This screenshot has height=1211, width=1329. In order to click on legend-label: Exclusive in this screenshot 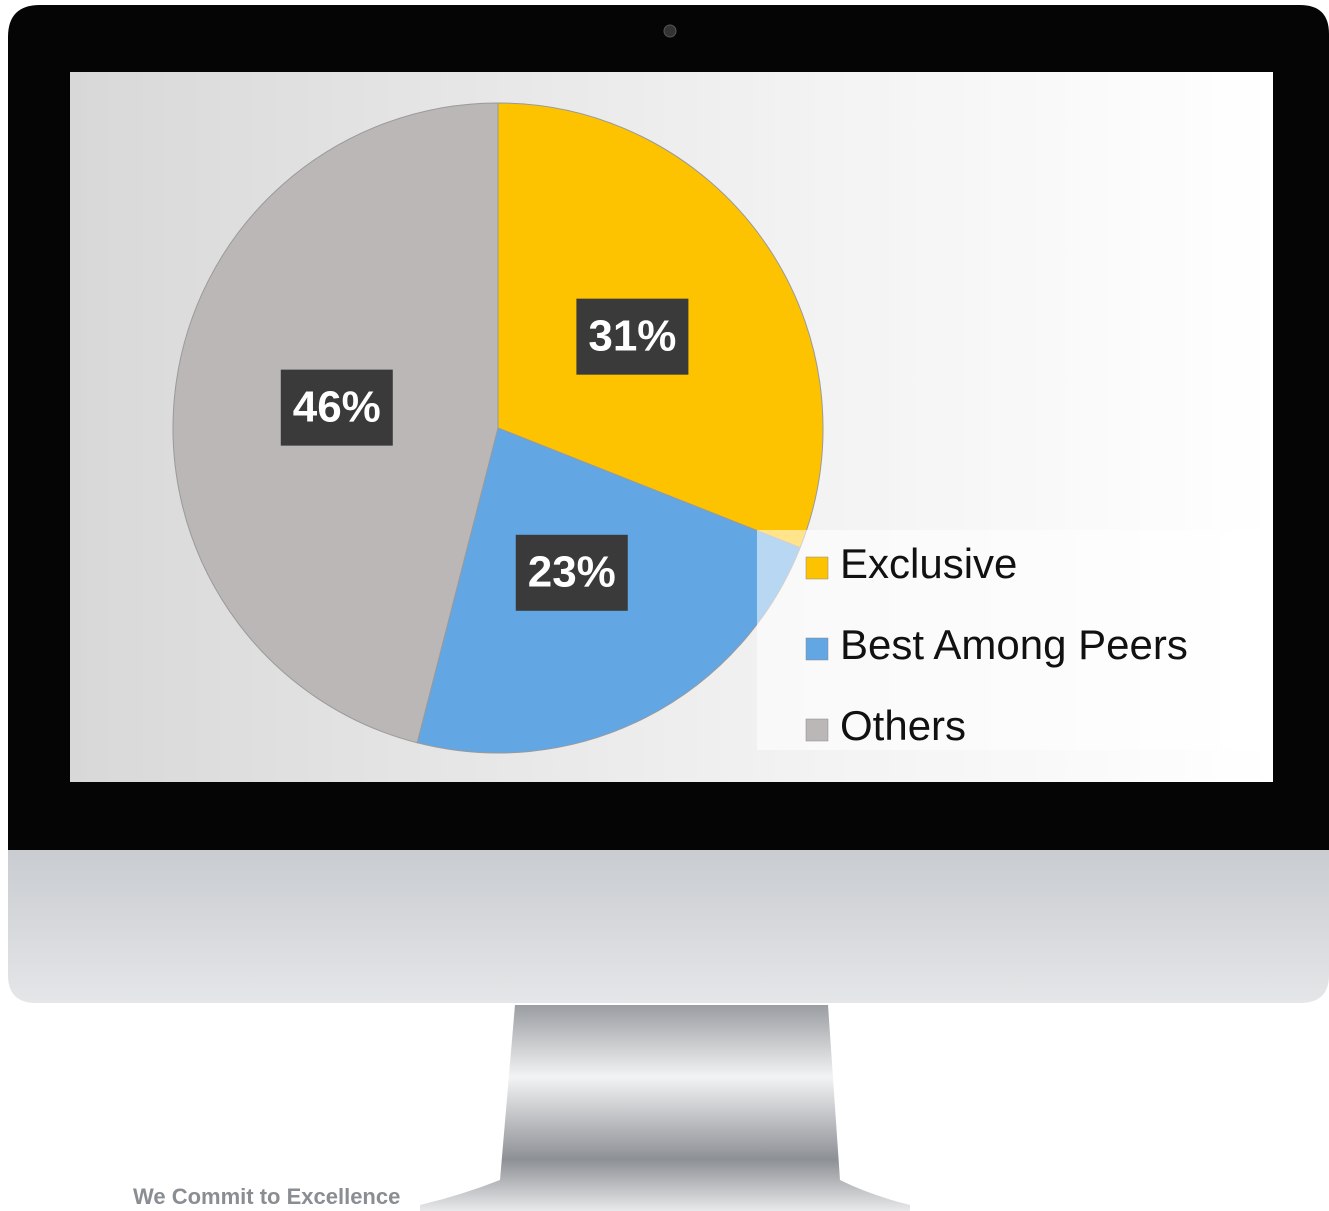, I will do `click(928, 563)`.